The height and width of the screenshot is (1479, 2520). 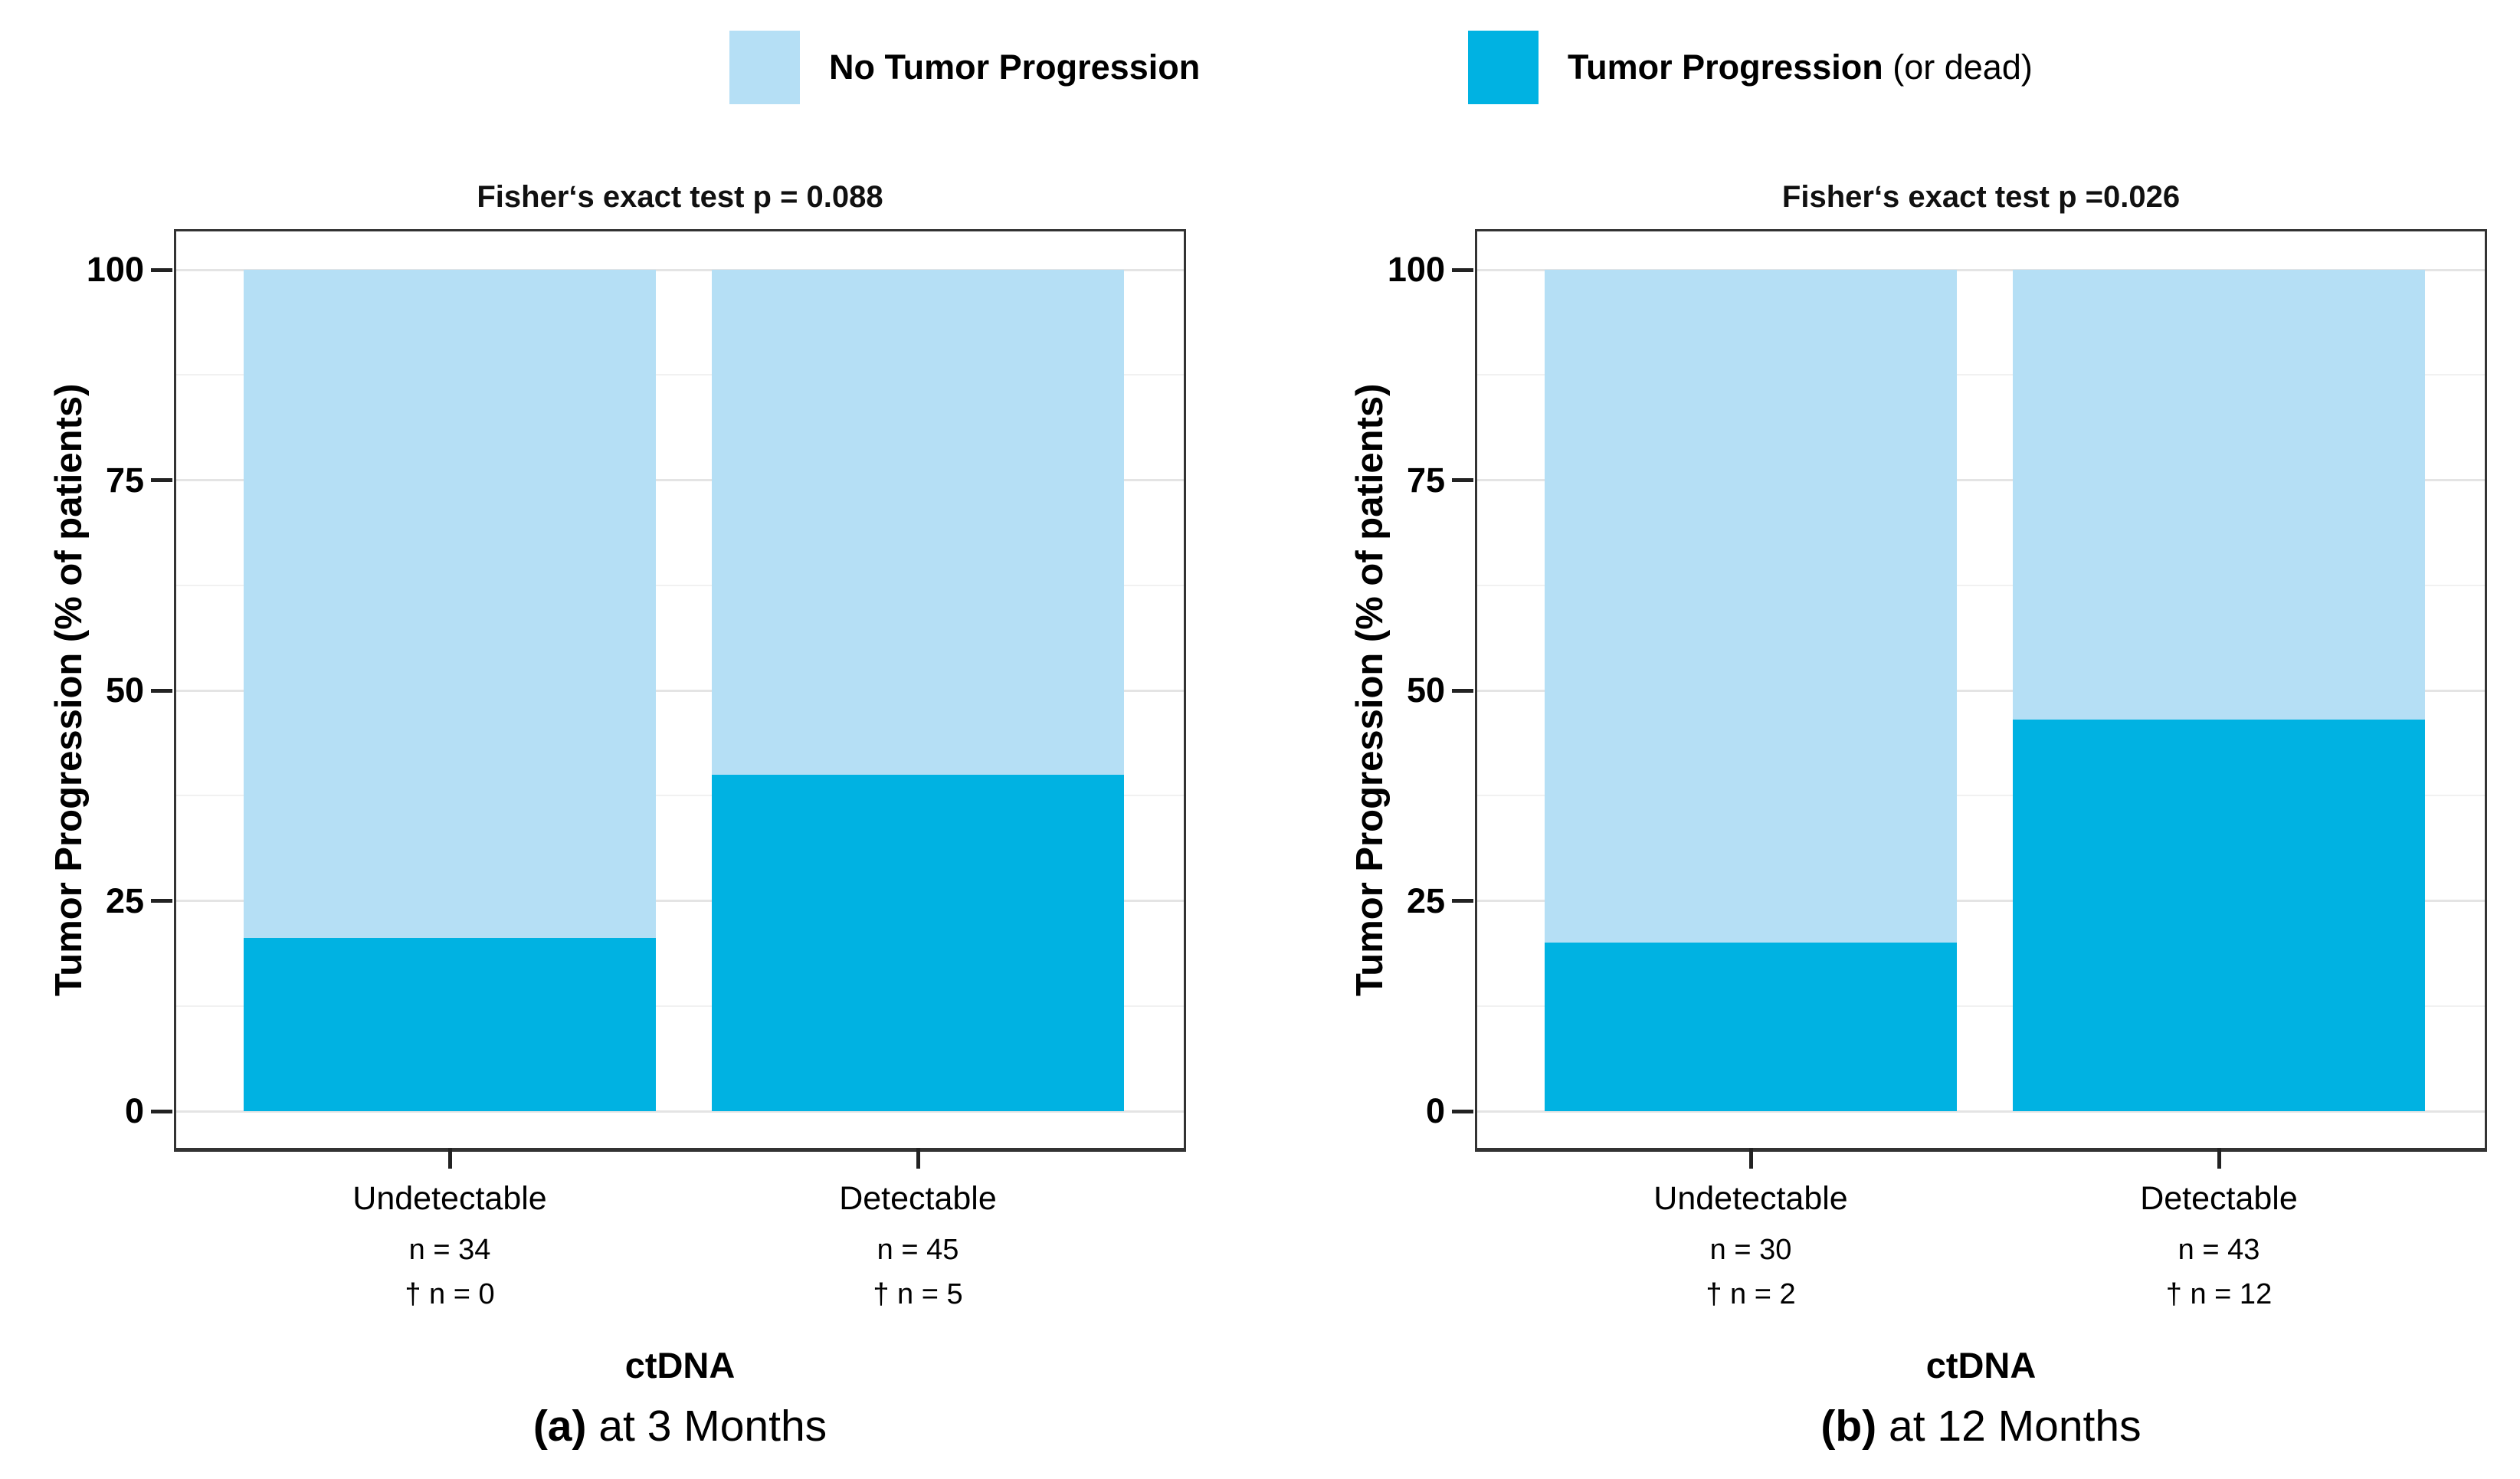 What do you see at coordinates (1981, 197) in the screenshot?
I see `stat-title: Fisher‘s exact test p =0.026` at bounding box center [1981, 197].